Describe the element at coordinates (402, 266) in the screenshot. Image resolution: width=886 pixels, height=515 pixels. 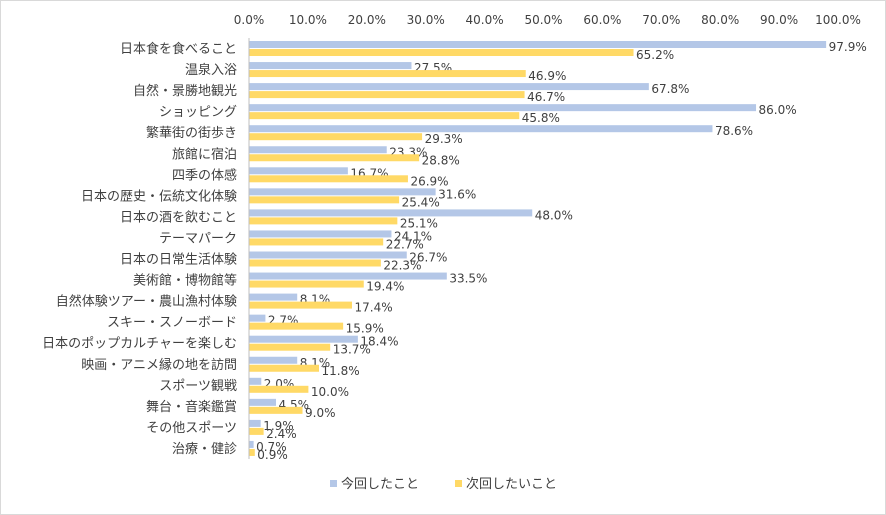
I see `data-label: 22.3%` at that location.